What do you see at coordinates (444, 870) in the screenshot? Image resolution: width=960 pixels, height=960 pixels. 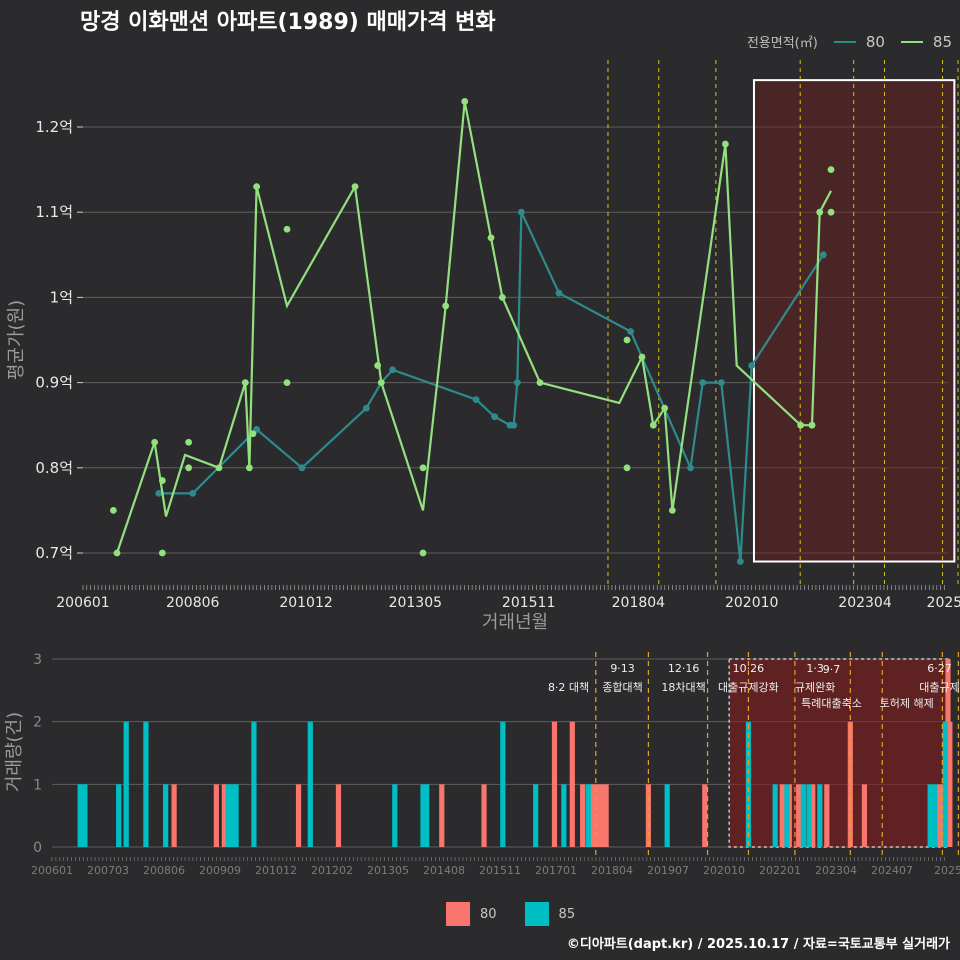 I see `bar-x-tick-label: 201408` at bounding box center [444, 870].